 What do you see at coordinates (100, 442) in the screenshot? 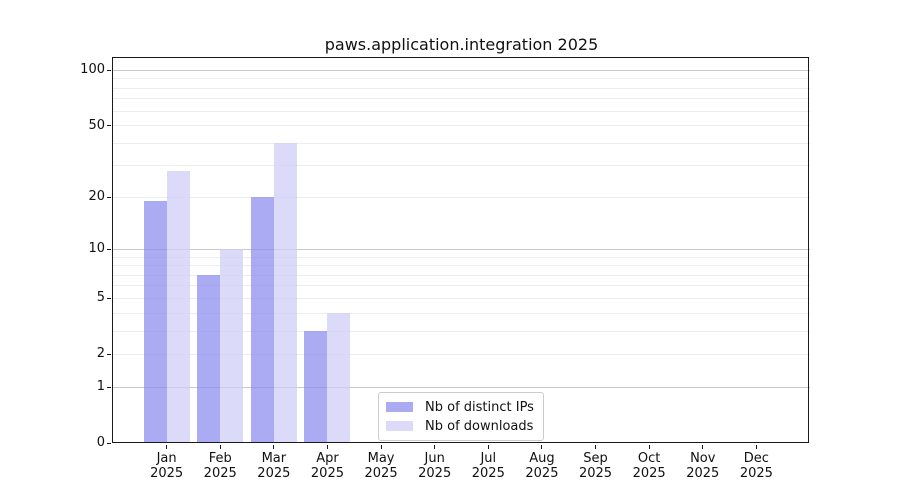
I see `y-tick-label: 0` at bounding box center [100, 442].